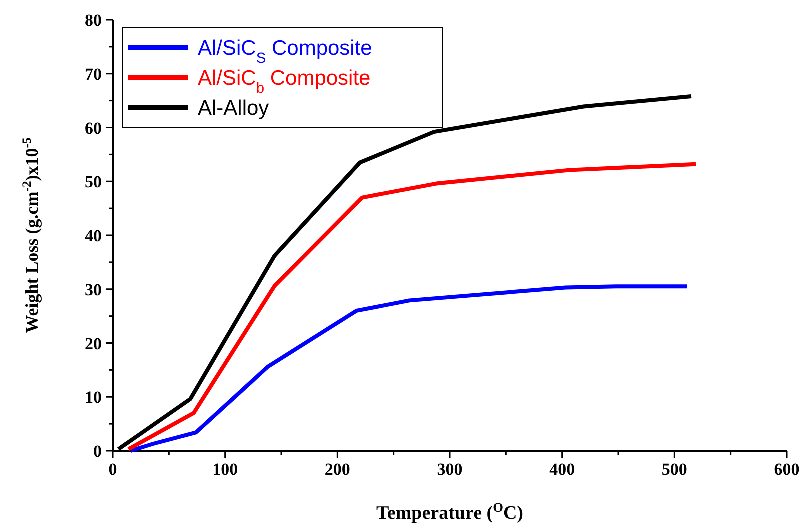 This screenshot has height=527, width=806. Describe the element at coordinates (675, 469) in the screenshot. I see `x-tick-label: 500` at that location.